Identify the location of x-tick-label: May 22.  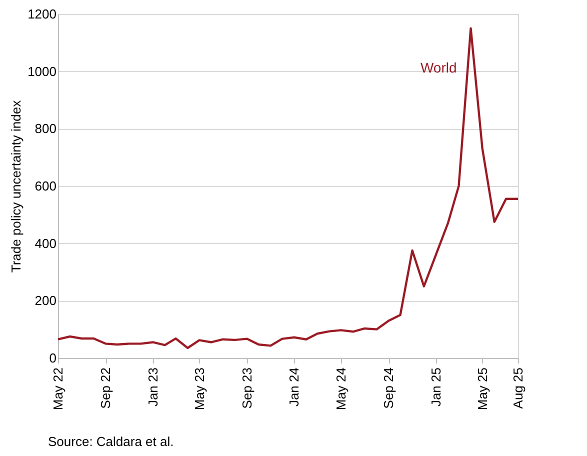
(58, 389).